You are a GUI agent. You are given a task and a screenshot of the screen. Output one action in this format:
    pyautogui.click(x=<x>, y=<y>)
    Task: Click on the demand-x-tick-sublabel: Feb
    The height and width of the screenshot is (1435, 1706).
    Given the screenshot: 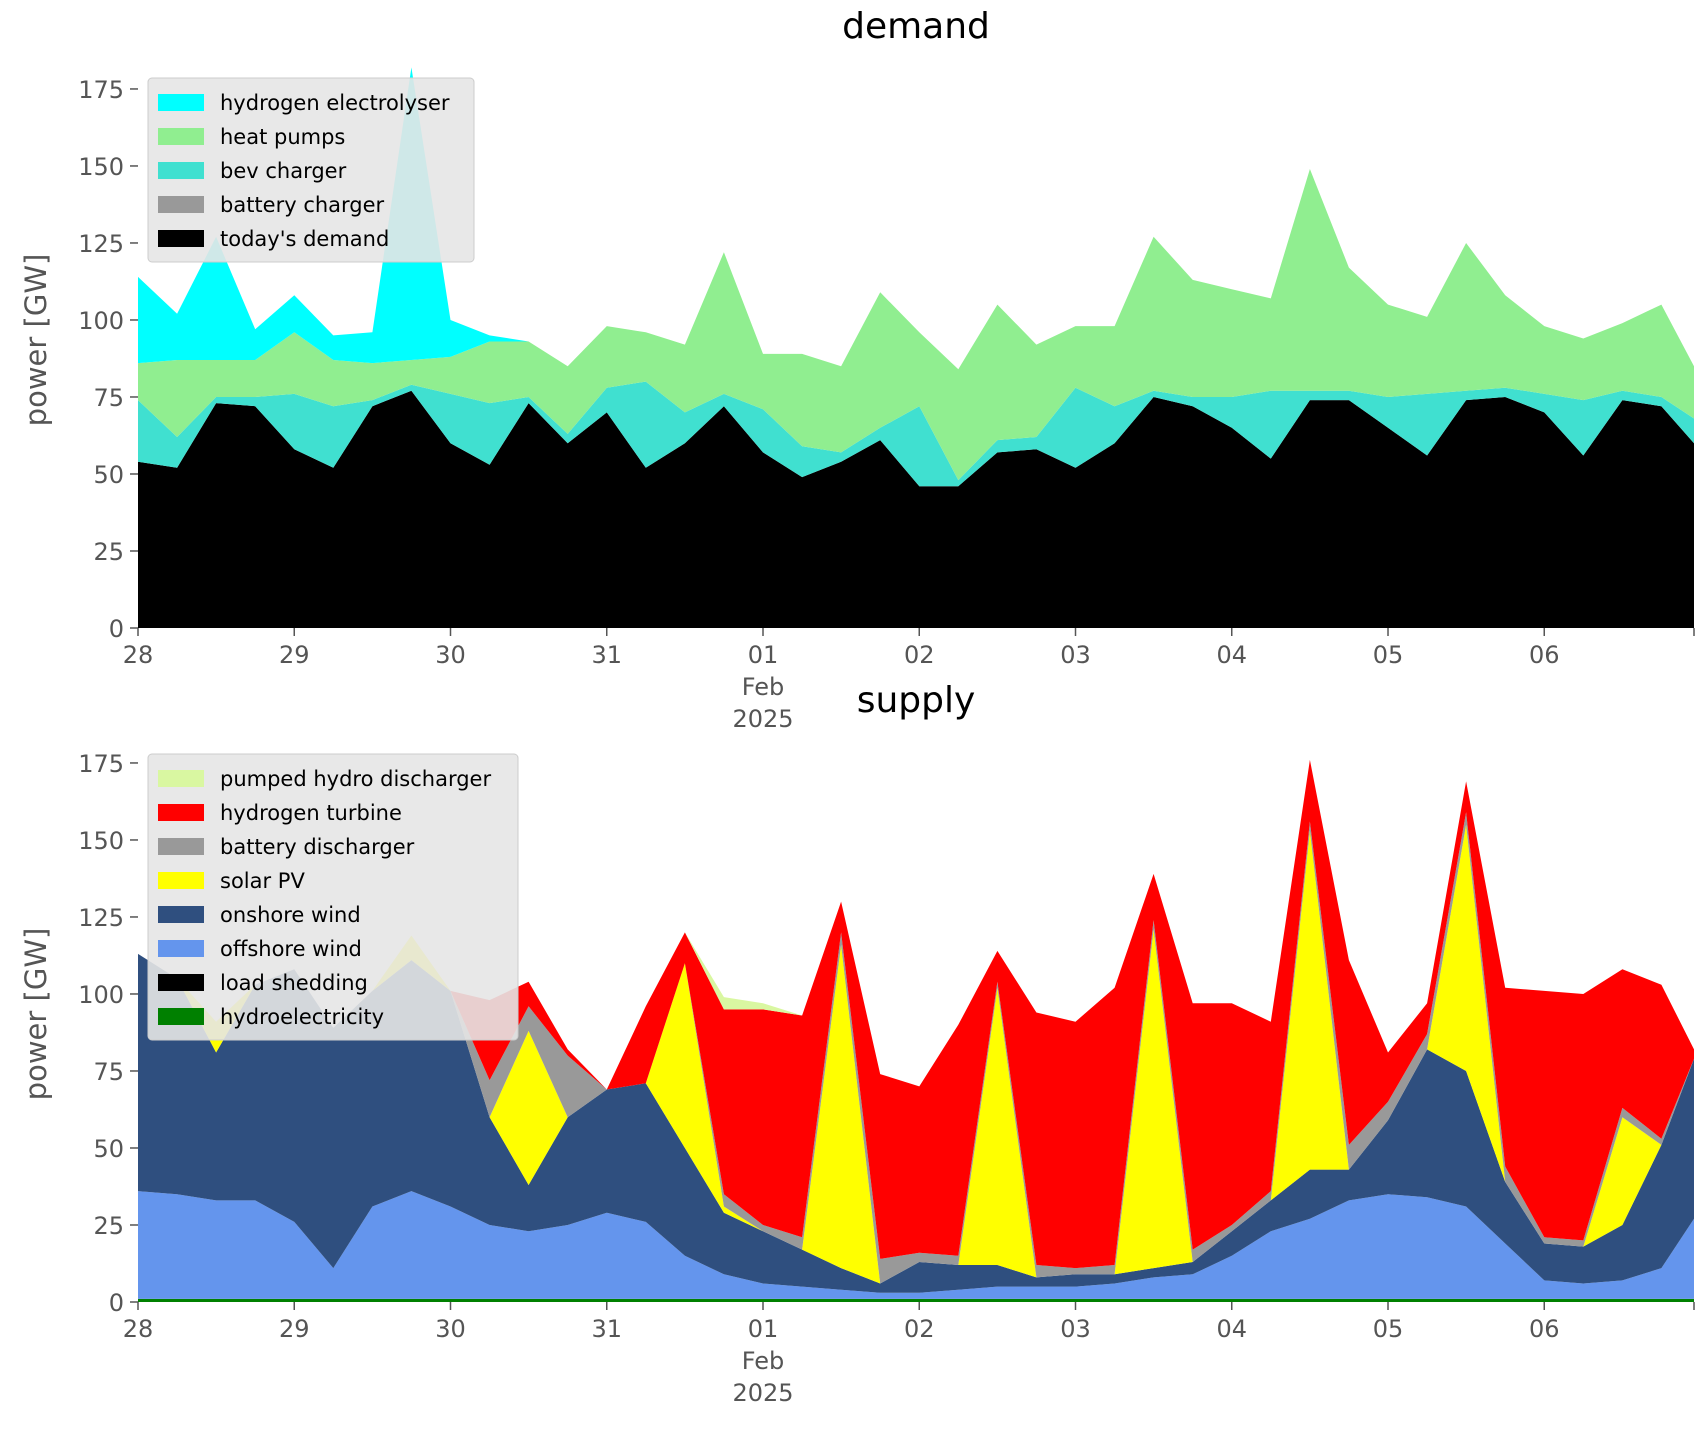 What is the action you would take?
    pyautogui.click(x=763, y=687)
    